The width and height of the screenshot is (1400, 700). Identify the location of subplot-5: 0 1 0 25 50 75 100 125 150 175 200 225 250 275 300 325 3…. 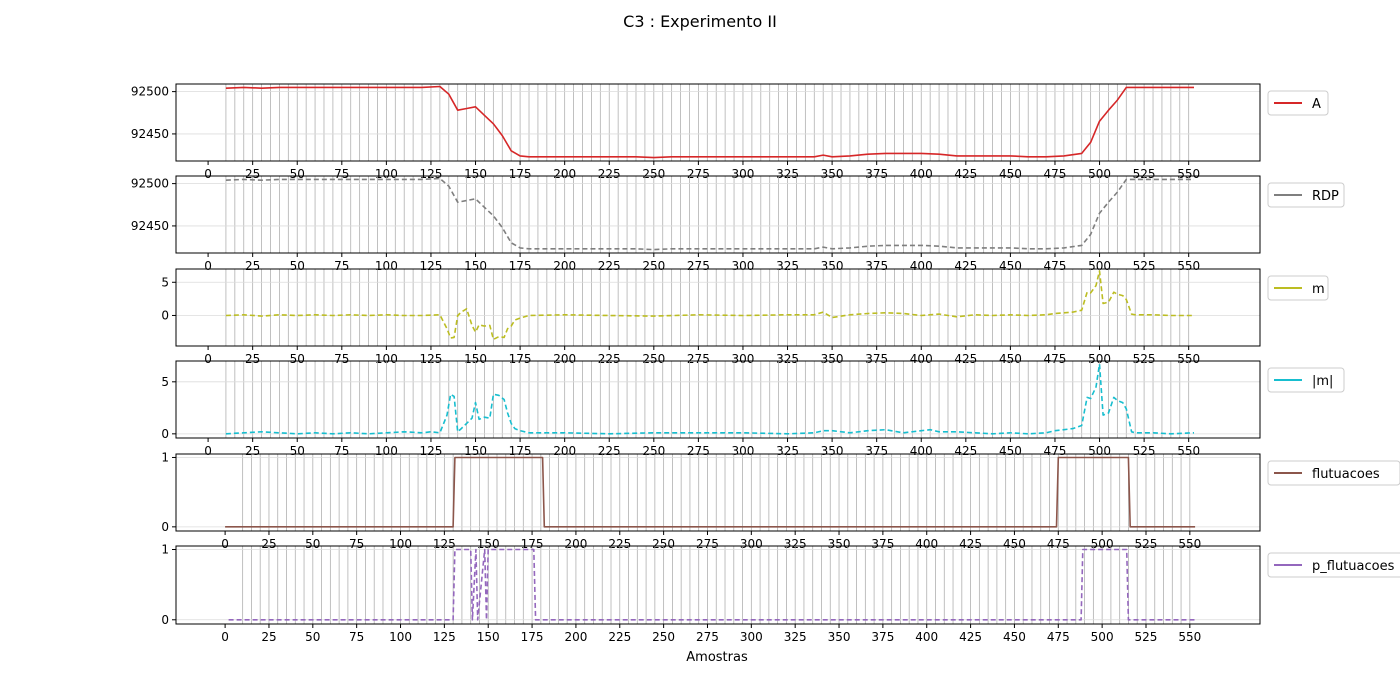
(780, 500).